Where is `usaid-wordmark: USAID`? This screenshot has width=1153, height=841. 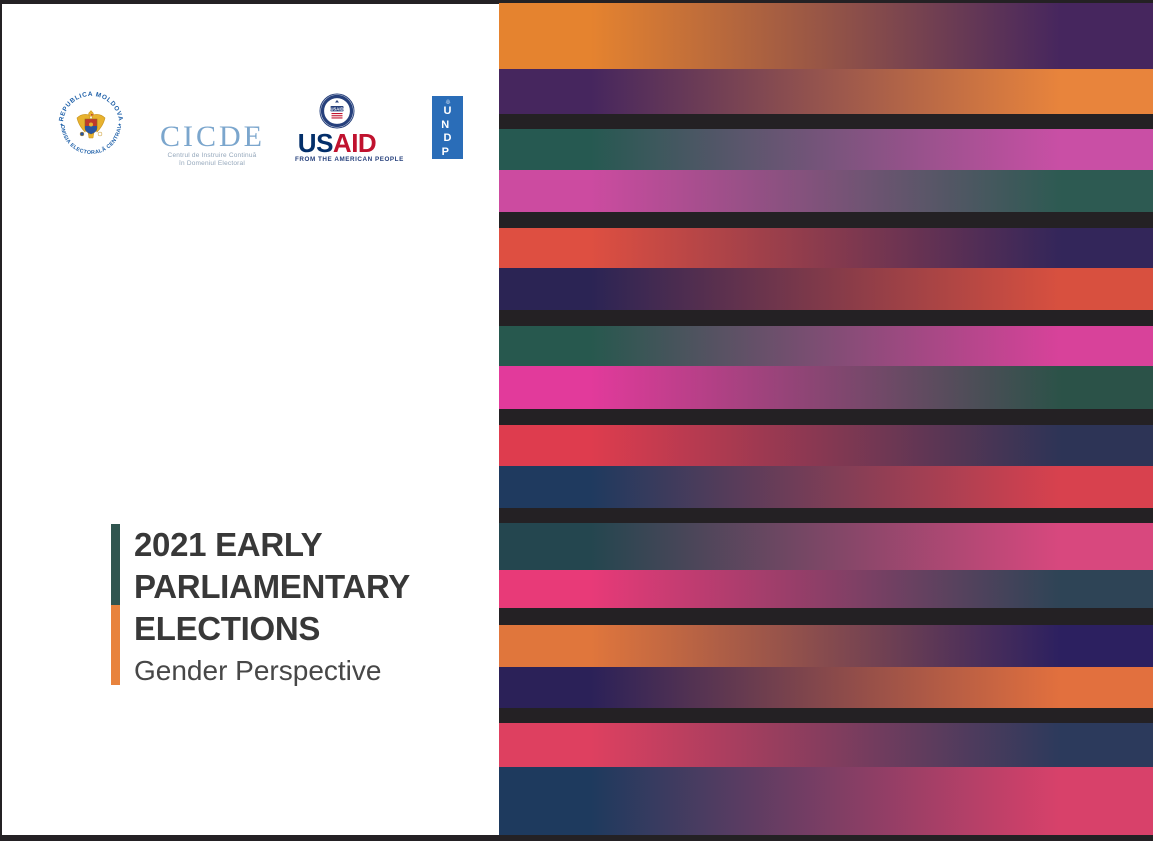 usaid-wordmark: USAID is located at coordinates (337, 143).